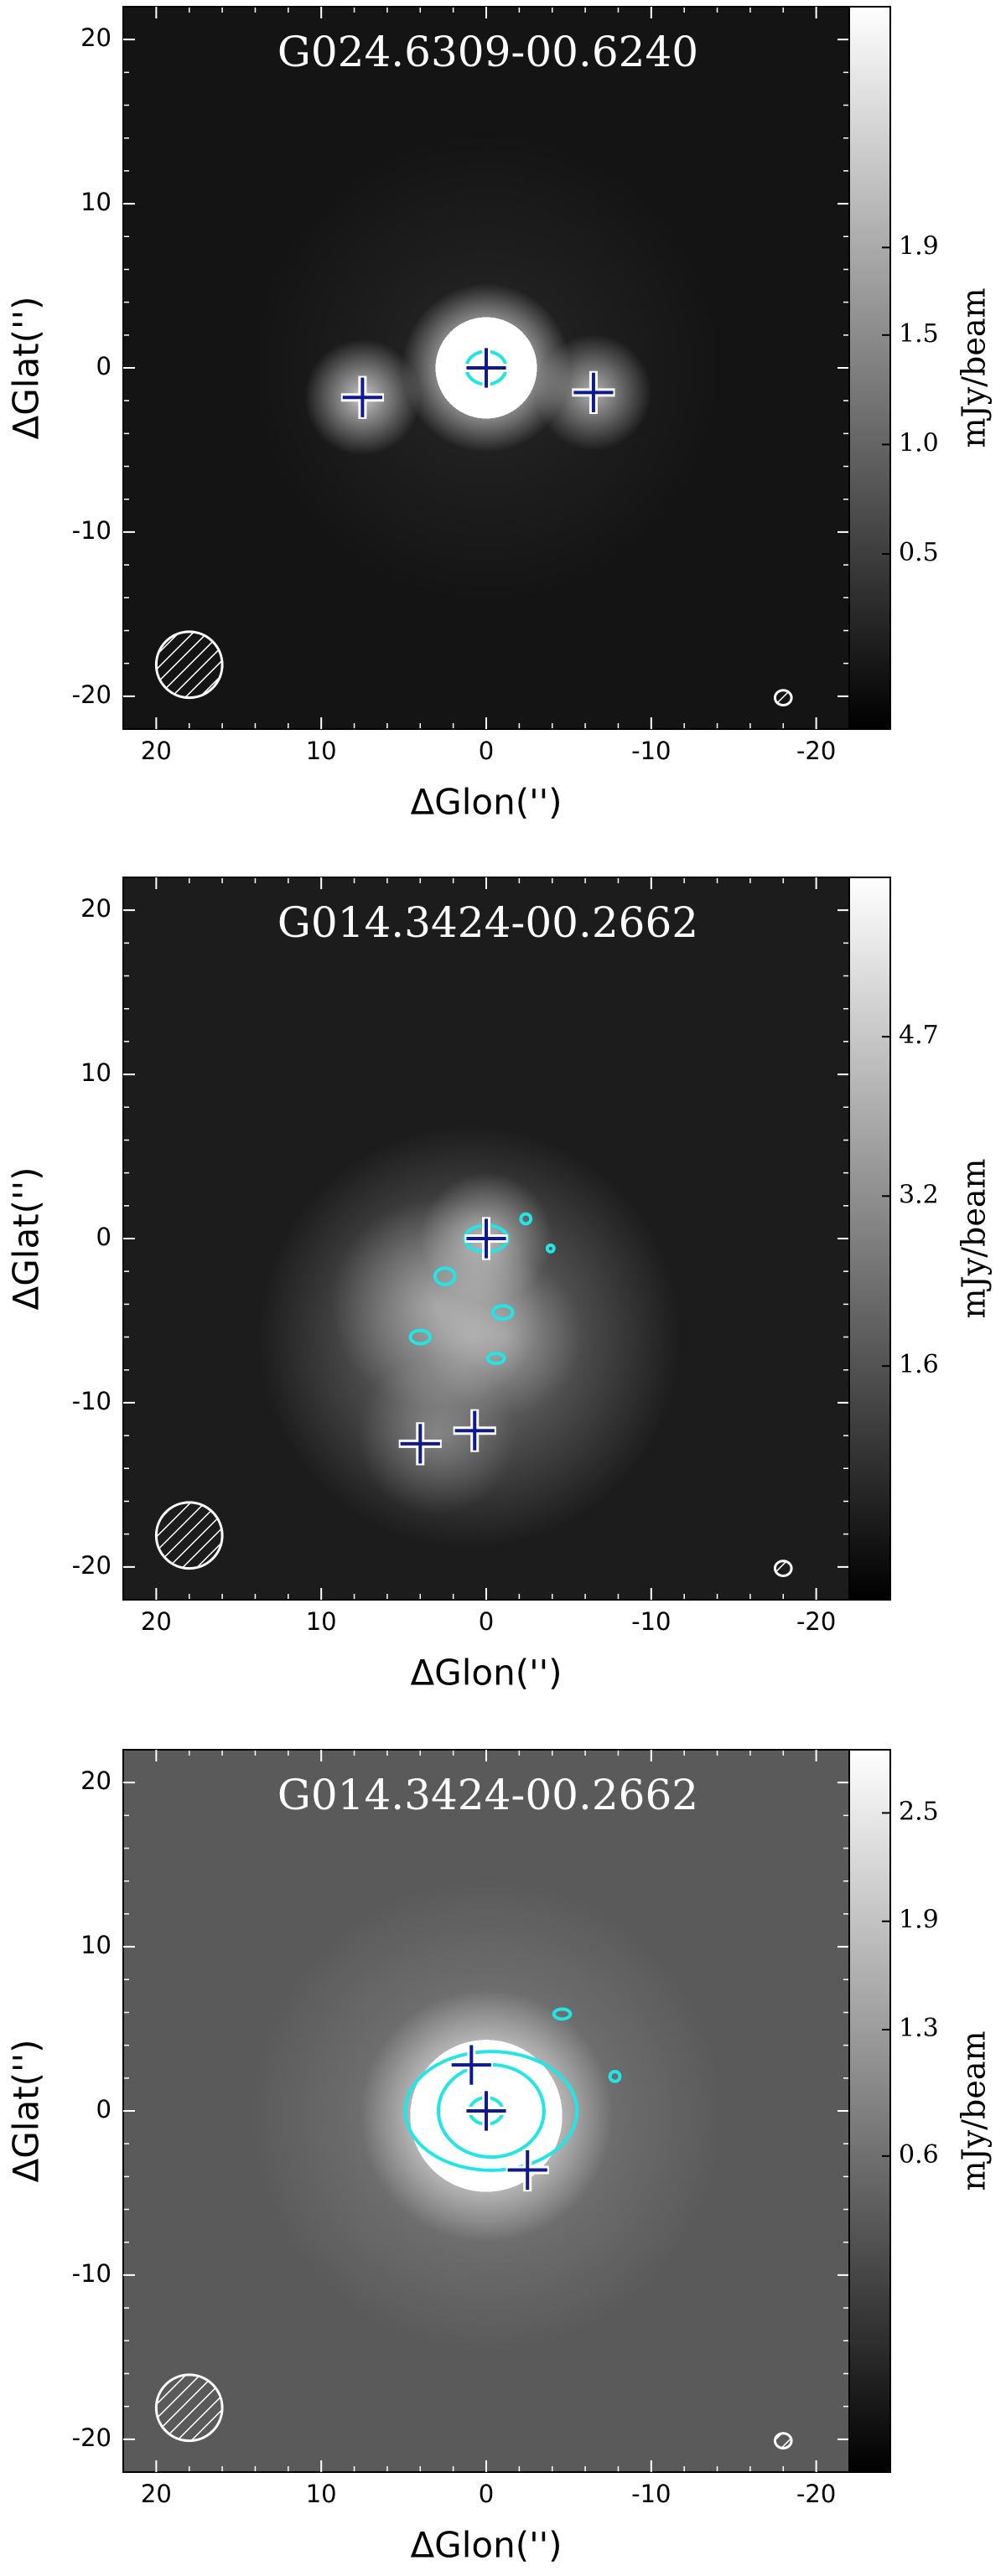 The image size is (1006, 2576). Describe the element at coordinates (487, 52) in the screenshot. I see `chart-title: G024.6309-00.6240` at that location.